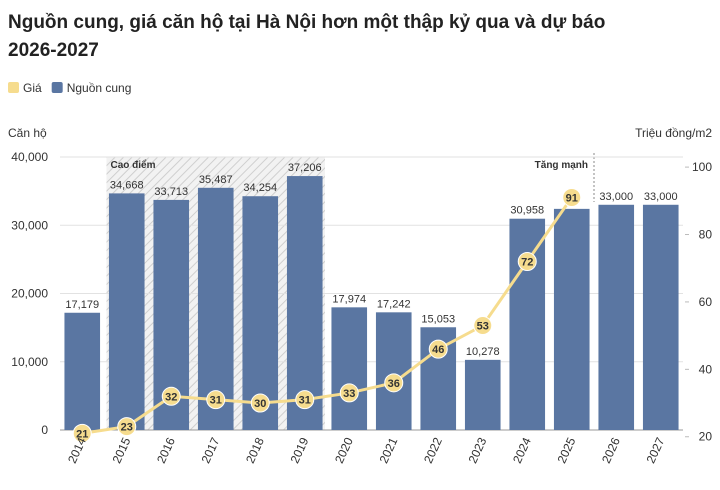 Image resolution: width=720 pixels, height=490 pixels. Describe the element at coordinates (438, 319) in the screenshot. I see `data-label: 15,053` at that location.